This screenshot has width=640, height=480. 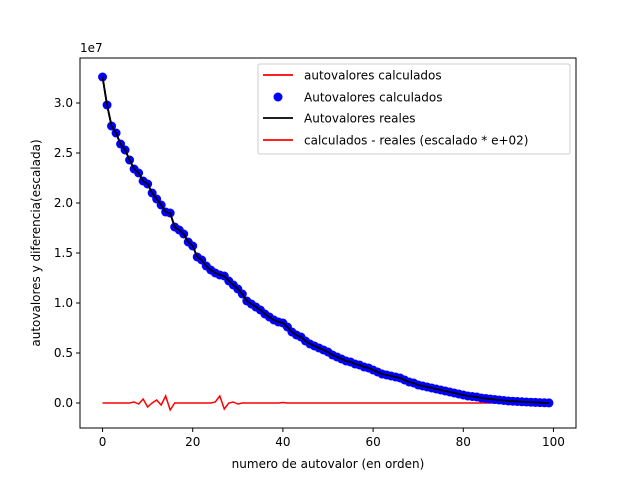 What do you see at coordinates (63, 303) in the screenshot?
I see `y-tick-label: 1.0` at bounding box center [63, 303].